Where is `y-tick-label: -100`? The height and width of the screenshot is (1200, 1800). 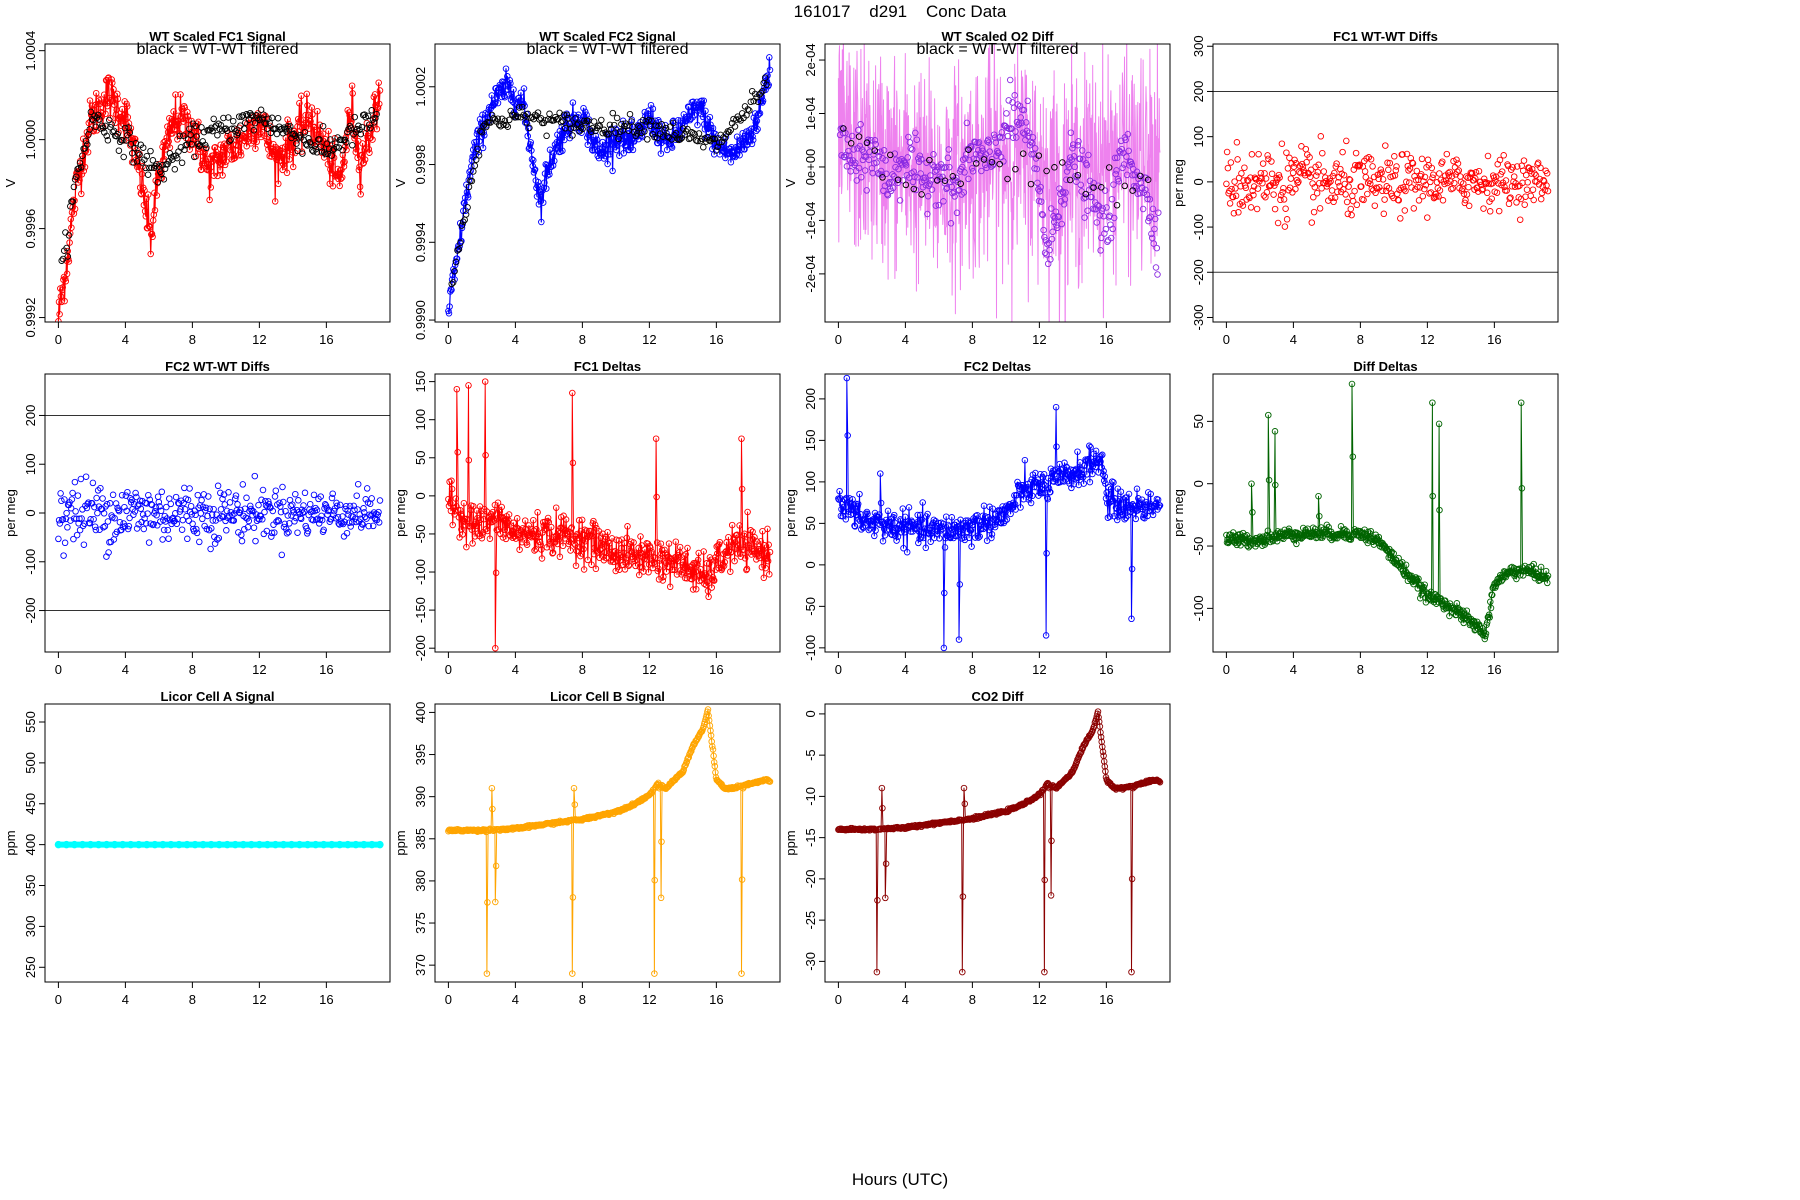
y-tick-label: -100 is located at coordinates (420, 572).